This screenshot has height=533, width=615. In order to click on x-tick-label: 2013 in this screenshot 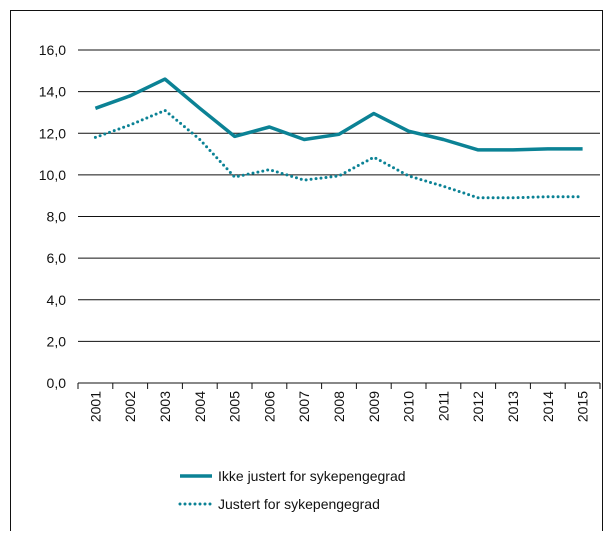, I will do `click(513, 406)`.